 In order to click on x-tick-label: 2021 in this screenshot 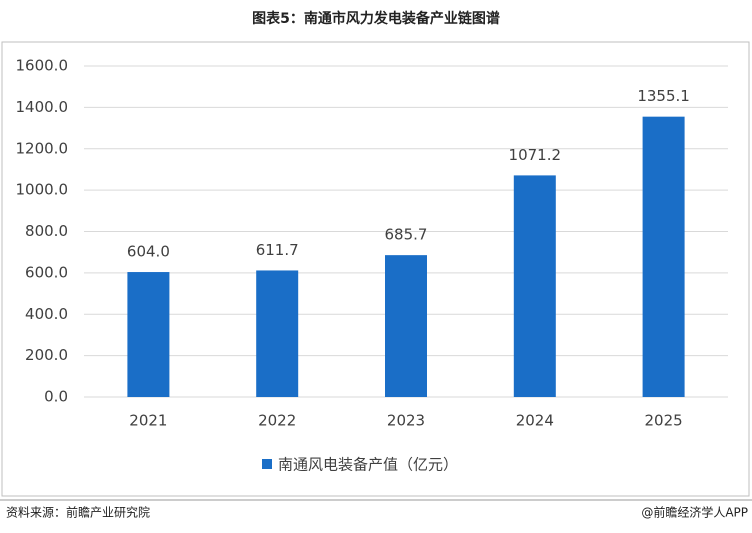, I will do `click(148, 421)`.